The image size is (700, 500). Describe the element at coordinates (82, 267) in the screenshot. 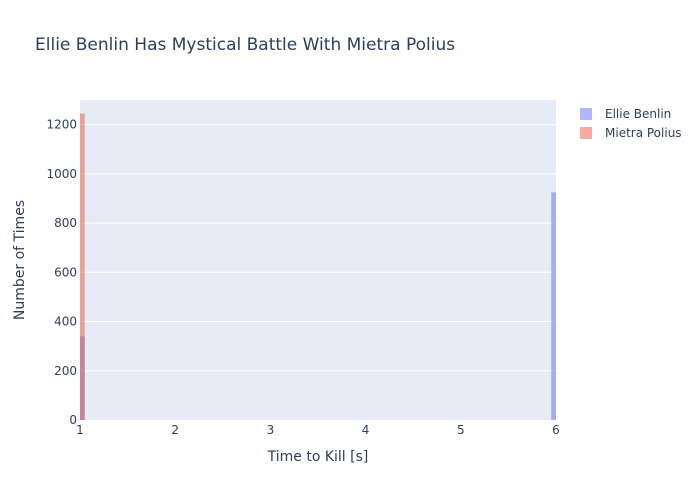

I see `bar-mietra-polius` at that location.